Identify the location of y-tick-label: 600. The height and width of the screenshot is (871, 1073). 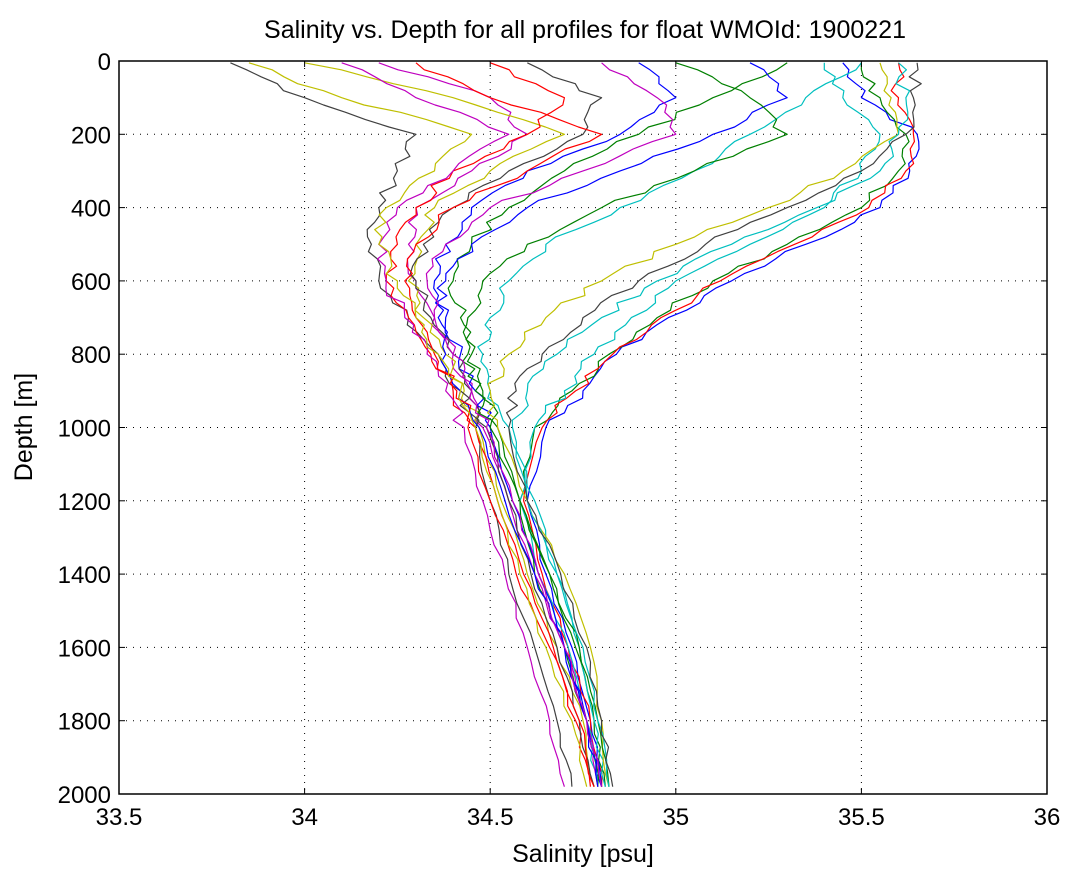
(91, 282).